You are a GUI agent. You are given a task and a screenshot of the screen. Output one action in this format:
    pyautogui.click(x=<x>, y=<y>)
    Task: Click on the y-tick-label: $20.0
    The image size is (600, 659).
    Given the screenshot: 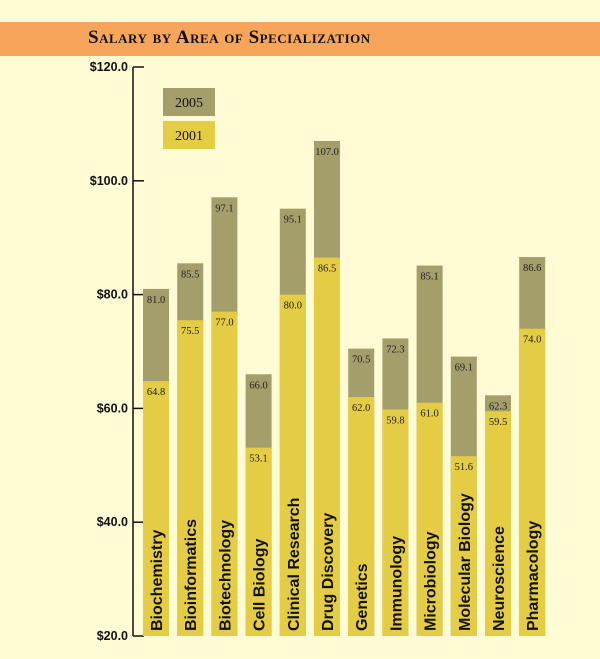 What is the action you would take?
    pyautogui.click(x=112, y=636)
    